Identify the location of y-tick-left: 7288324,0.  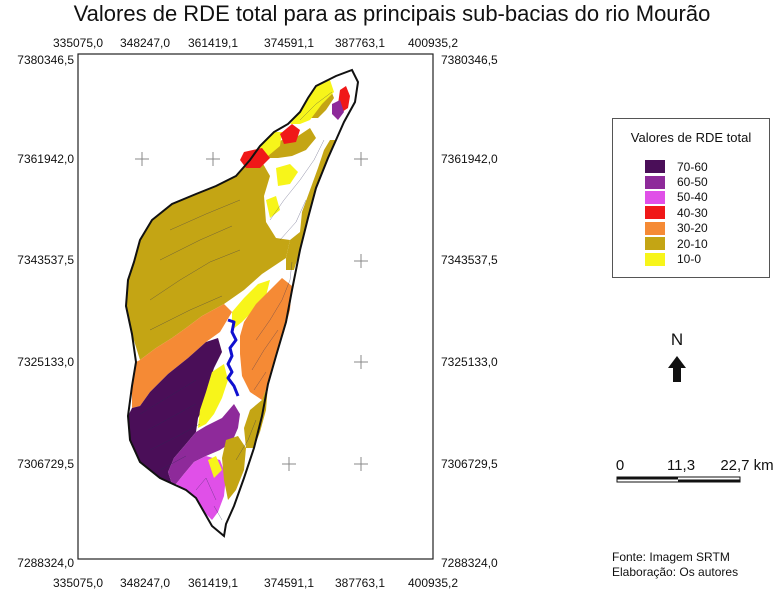
(45, 563).